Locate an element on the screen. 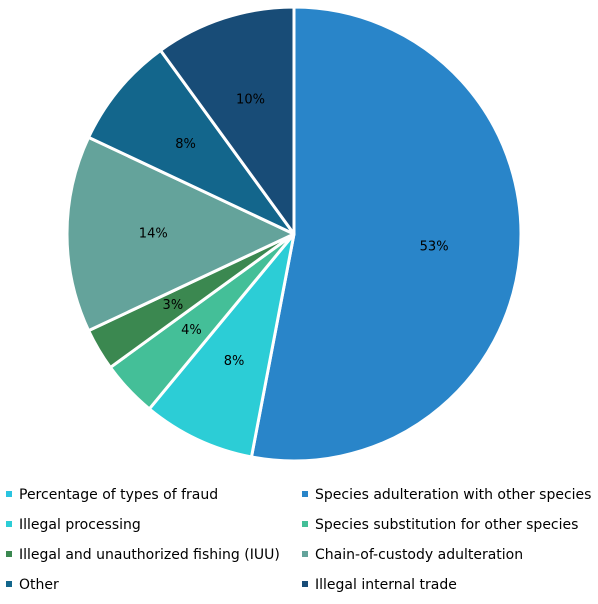 The height and width of the screenshot is (604, 598). pie-slice-label-5: 14% is located at coordinates (153, 234).